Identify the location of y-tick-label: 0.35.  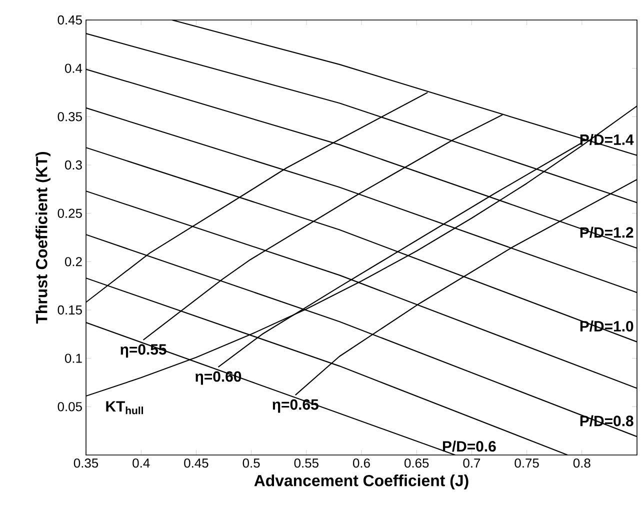
(70, 117).